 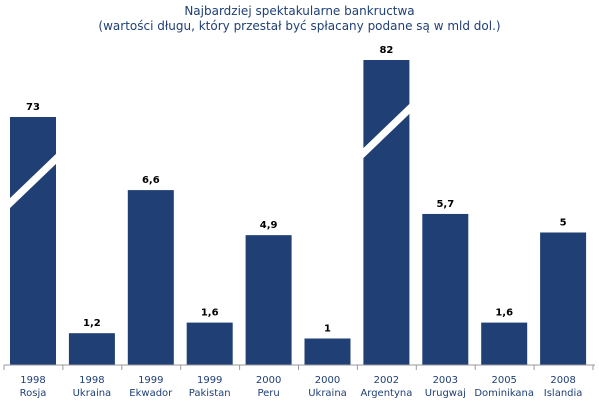 I want to click on data-label: 5, so click(x=563, y=223).